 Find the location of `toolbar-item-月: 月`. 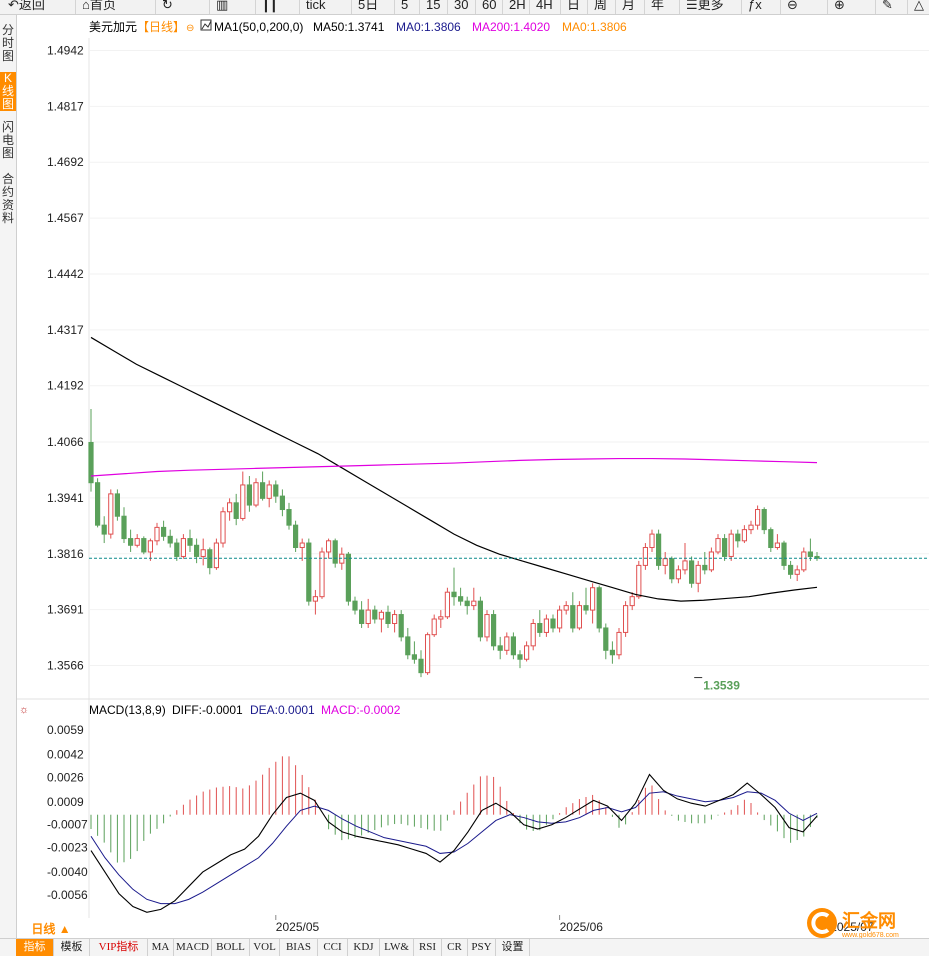

toolbar-item-月: 月 is located at coordinates (628, 7).